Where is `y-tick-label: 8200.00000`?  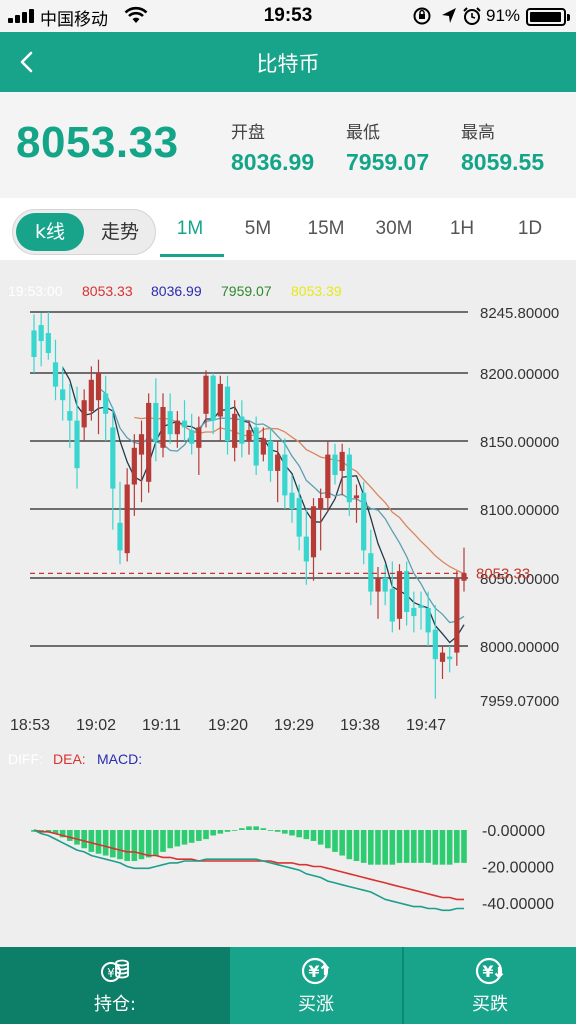 y-tick-label: 8200.00000 is located at coordinates (519, 374).